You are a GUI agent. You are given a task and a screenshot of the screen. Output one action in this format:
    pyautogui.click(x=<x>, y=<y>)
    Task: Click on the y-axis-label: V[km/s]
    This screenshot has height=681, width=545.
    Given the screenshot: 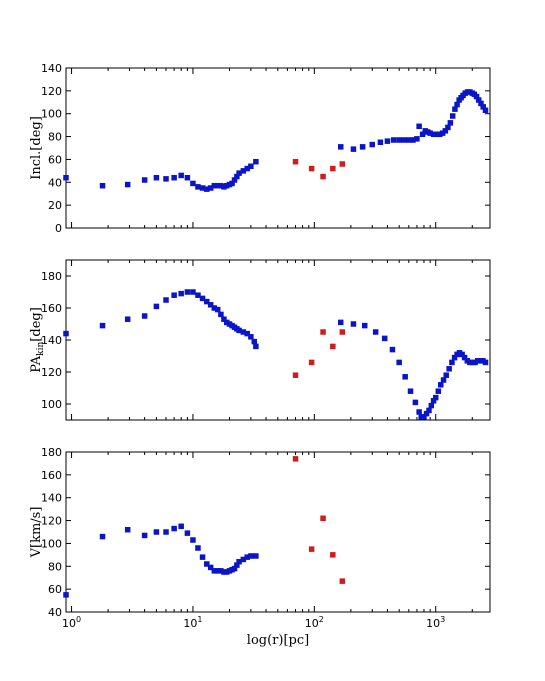 What is the action you would take?
    pyautogui.click(x=36, y=533)
    